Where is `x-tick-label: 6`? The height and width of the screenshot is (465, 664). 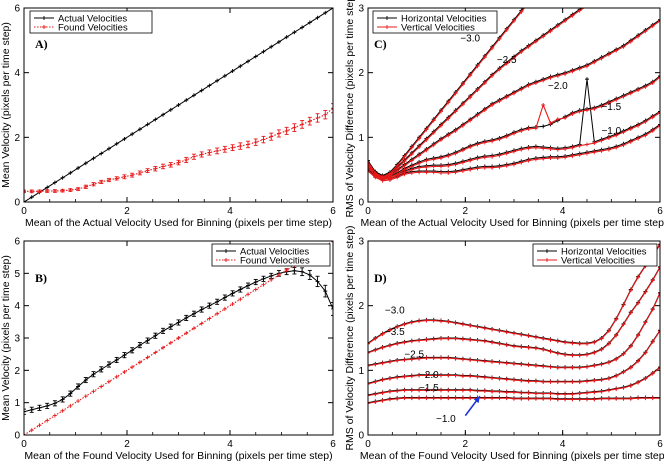 x-tick-label: 6 is located at coordinates (660, 211).